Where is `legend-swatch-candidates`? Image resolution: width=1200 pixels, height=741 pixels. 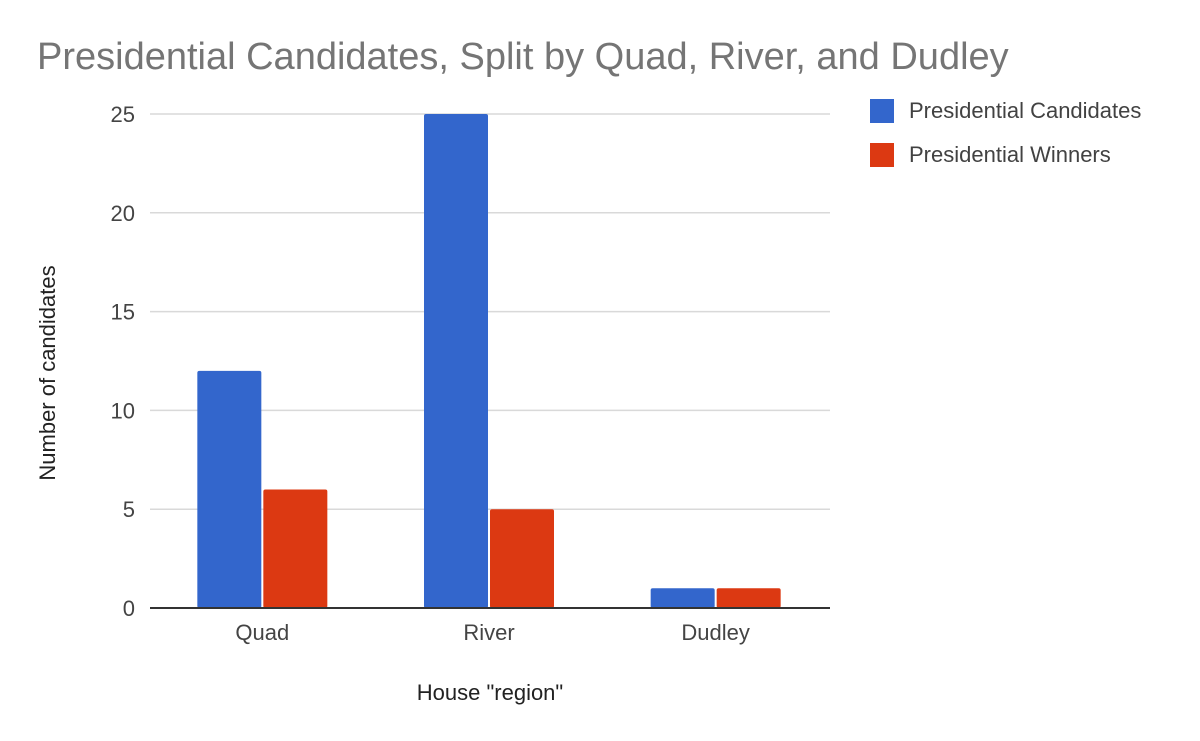
legend-swatch-candidates is located at coordinates (882, 111).